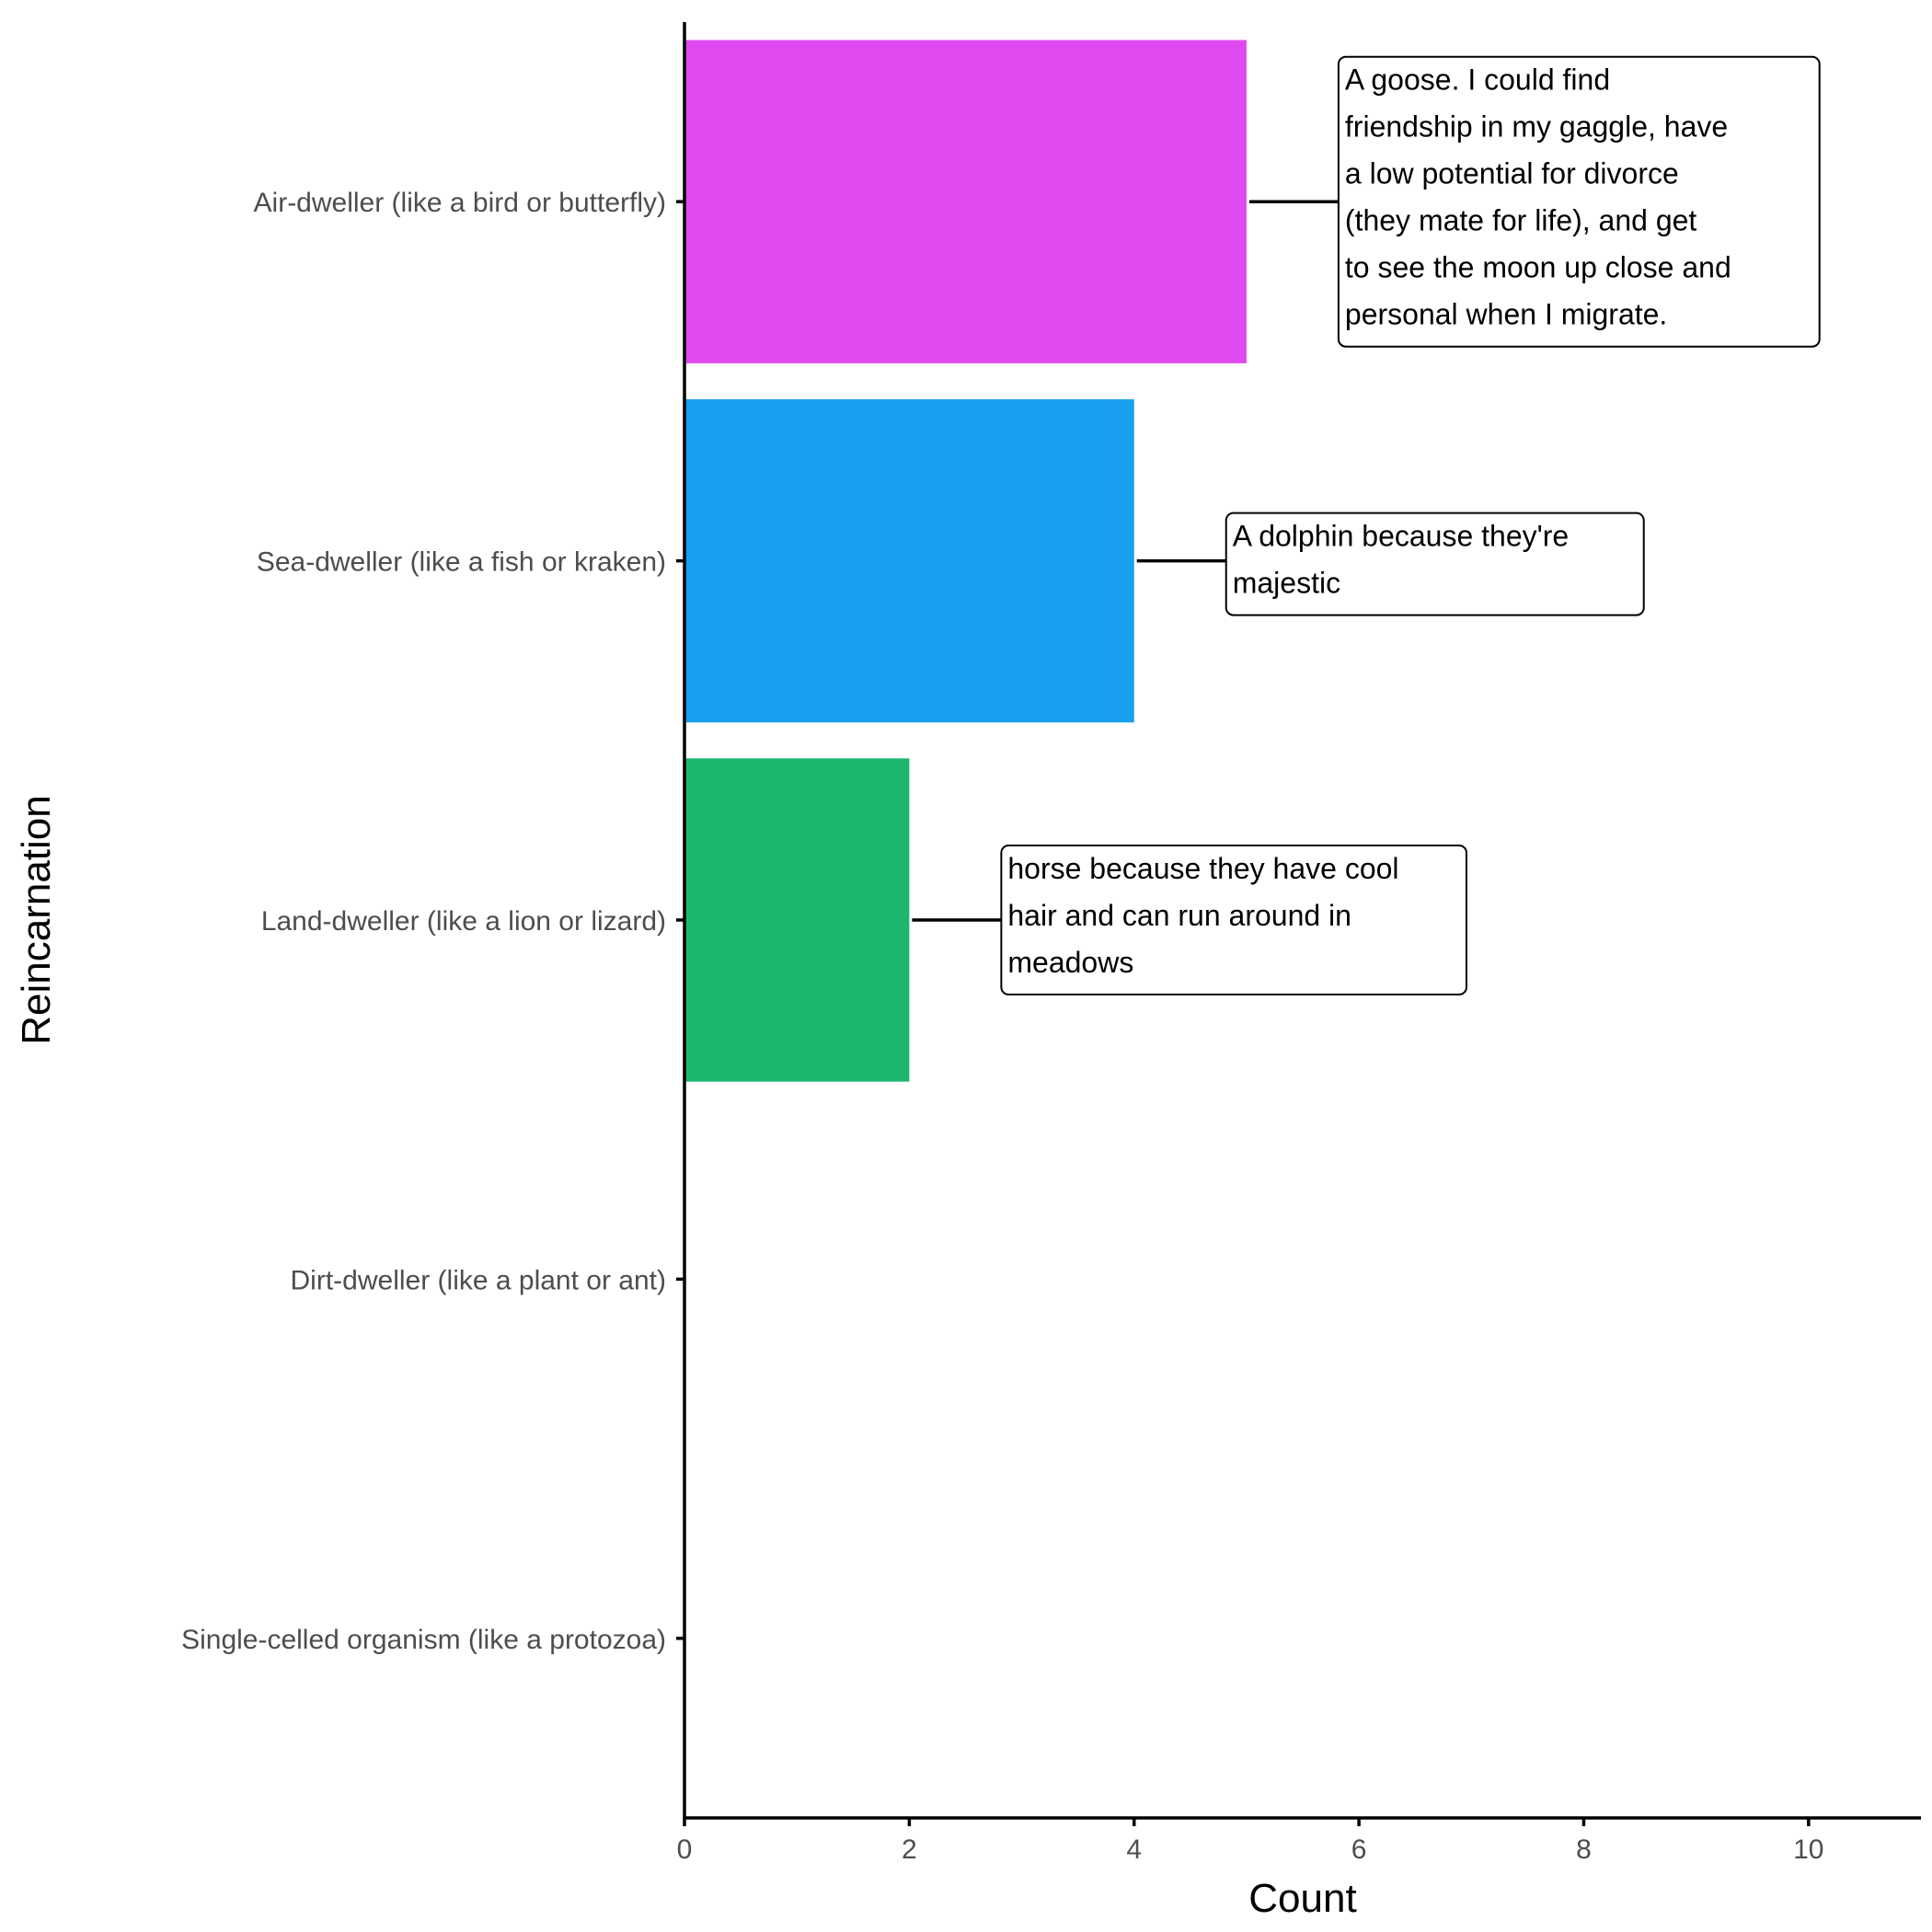 The width and height of the screenshot is (1932, 1932). I want to click on annotation-text-line: A goose. I could find, so click(1477, 80).